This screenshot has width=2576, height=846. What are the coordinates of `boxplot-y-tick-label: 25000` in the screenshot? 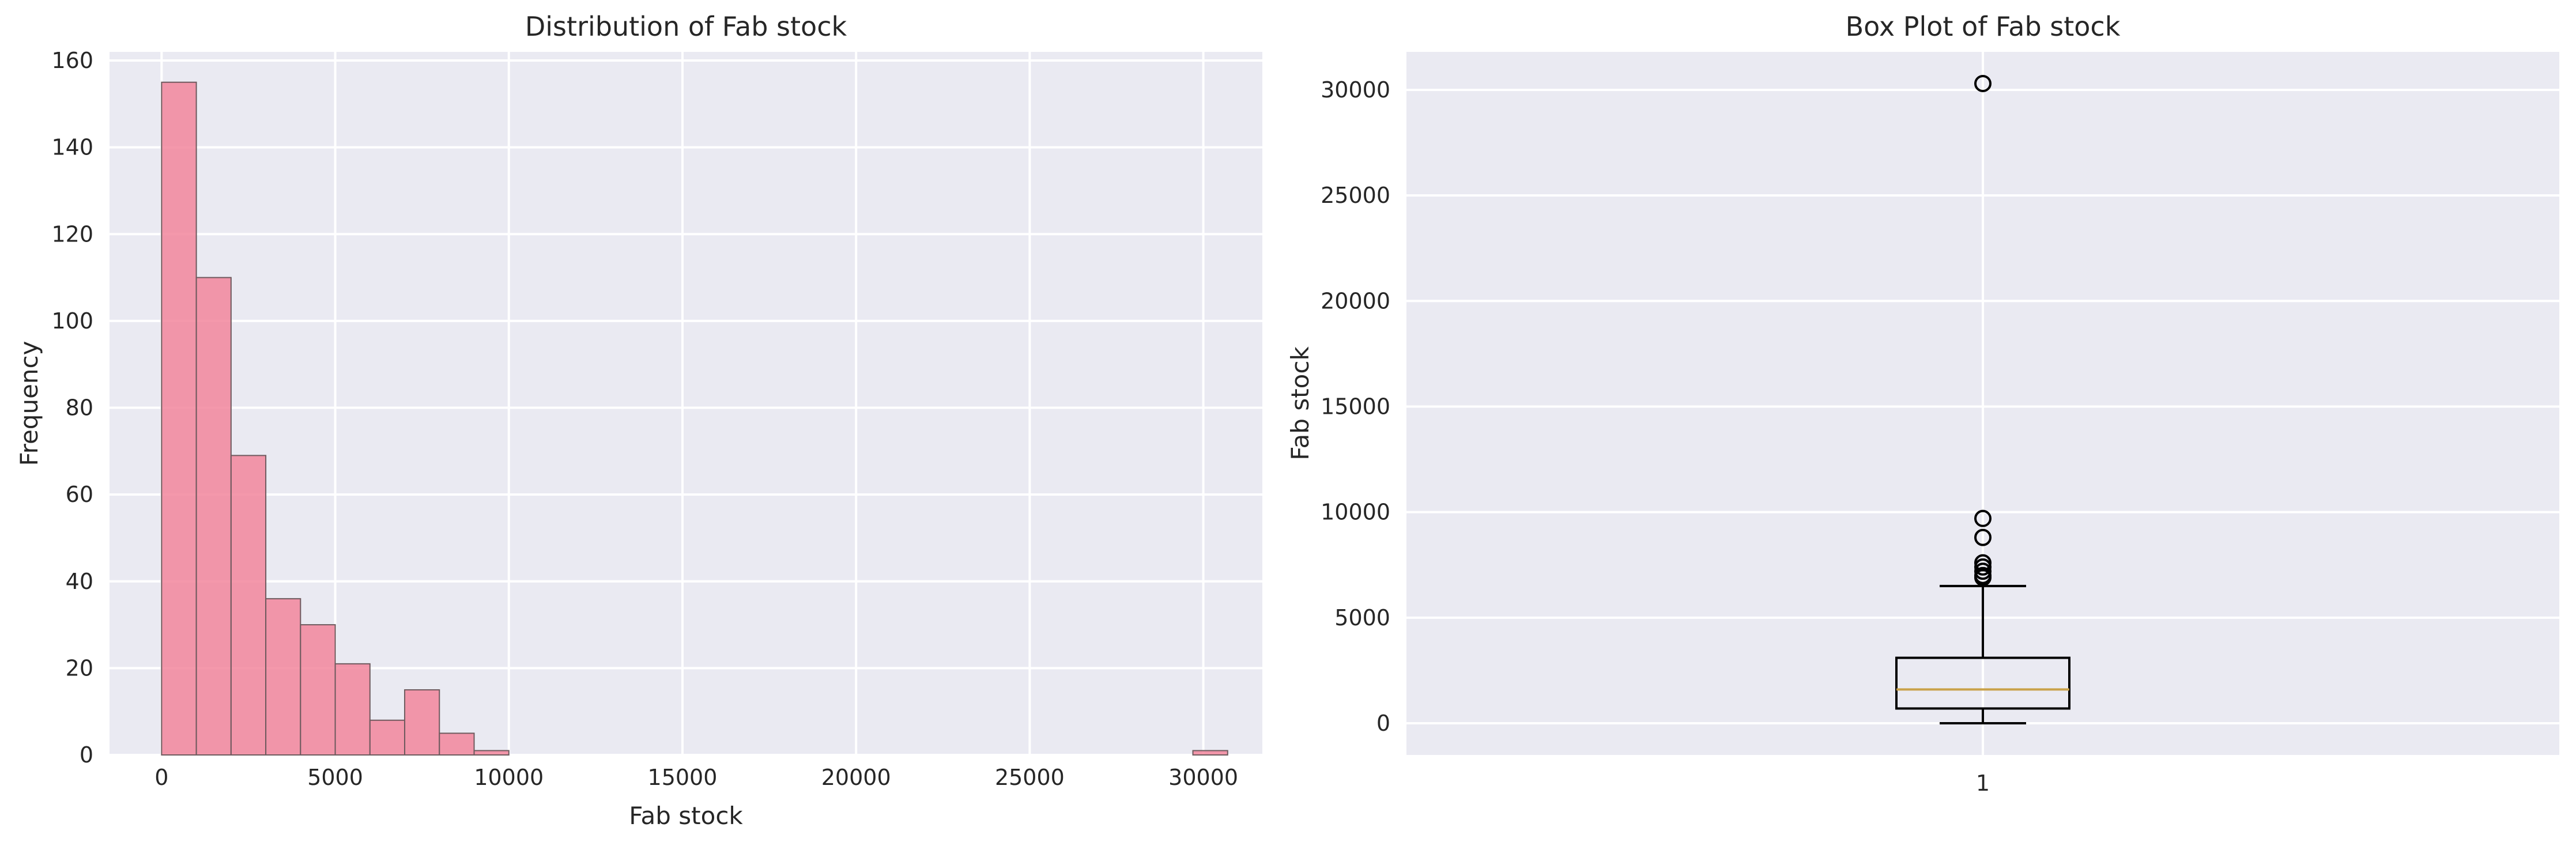 It's located at (1355, 196).